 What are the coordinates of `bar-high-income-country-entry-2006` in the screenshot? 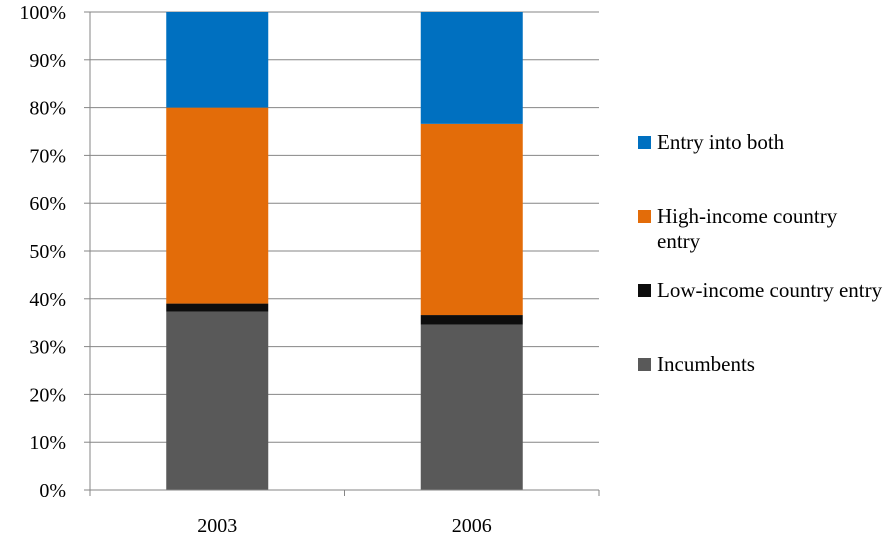 It's located at (471, 219).